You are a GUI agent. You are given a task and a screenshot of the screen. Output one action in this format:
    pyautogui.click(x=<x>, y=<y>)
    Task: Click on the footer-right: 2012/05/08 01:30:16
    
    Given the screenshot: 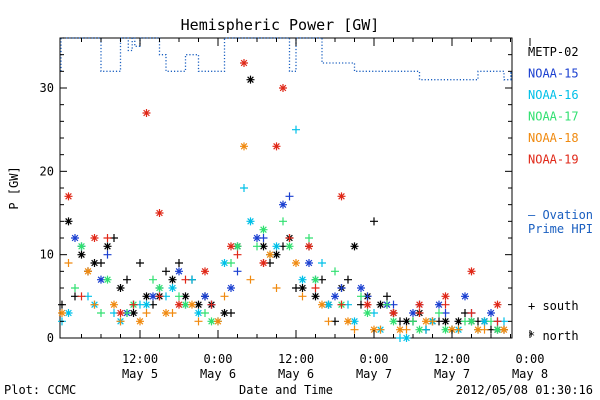 What is the action you would take?
    pyautogui.click(x=524, y=390)
    